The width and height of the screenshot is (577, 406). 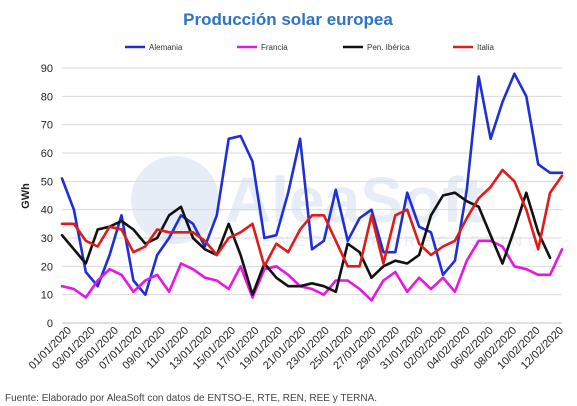 I want to click on legend-label-1: Francia, so click(x=274, y=47).